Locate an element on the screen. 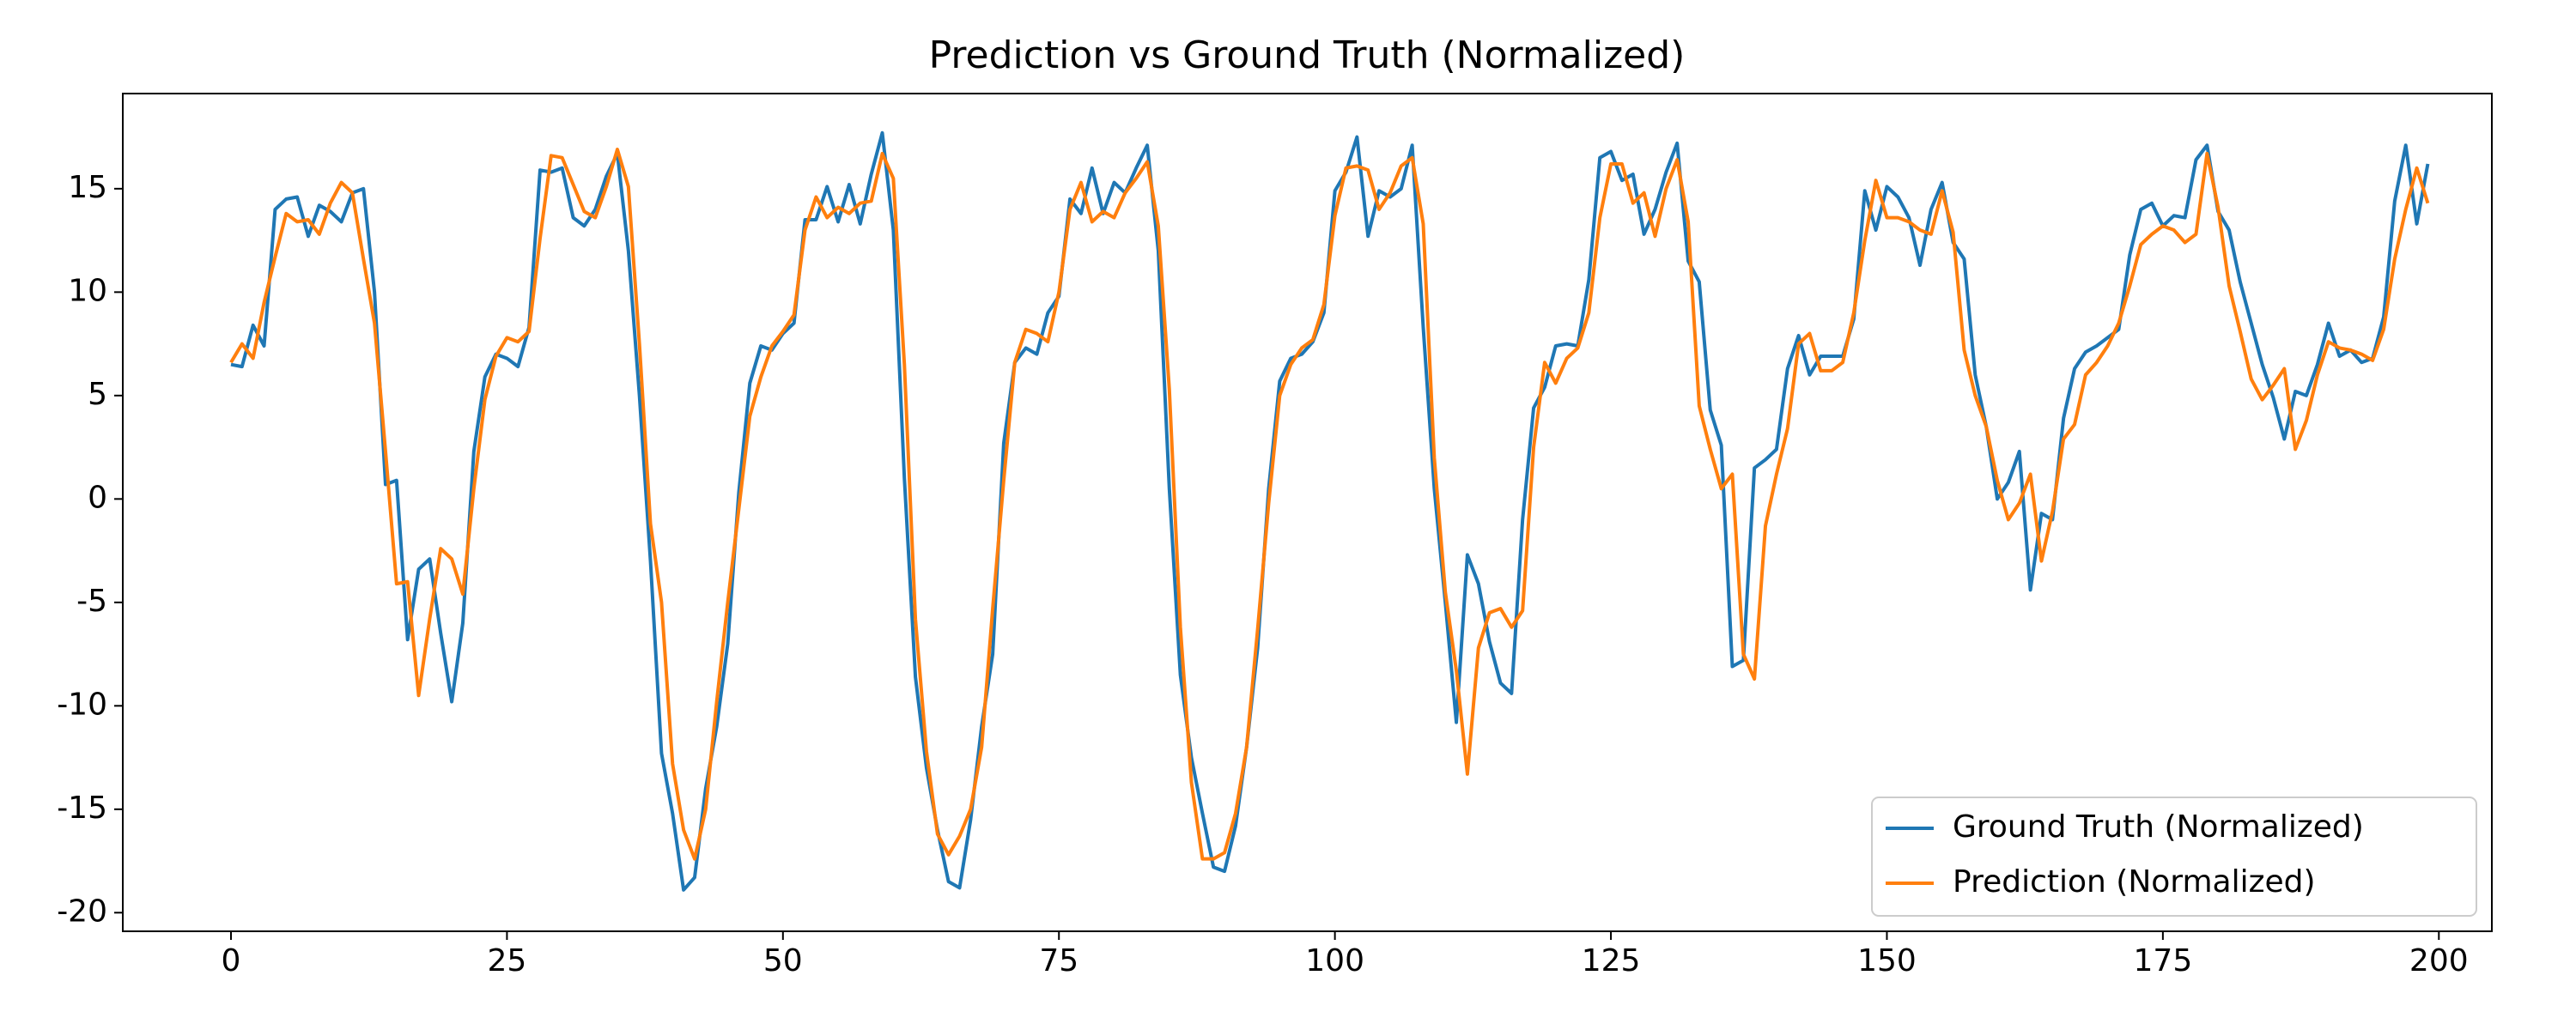 The height and width of the screenshot is (1030, 2576). x-tick-label: 50 is located at coordinates (783, 960).